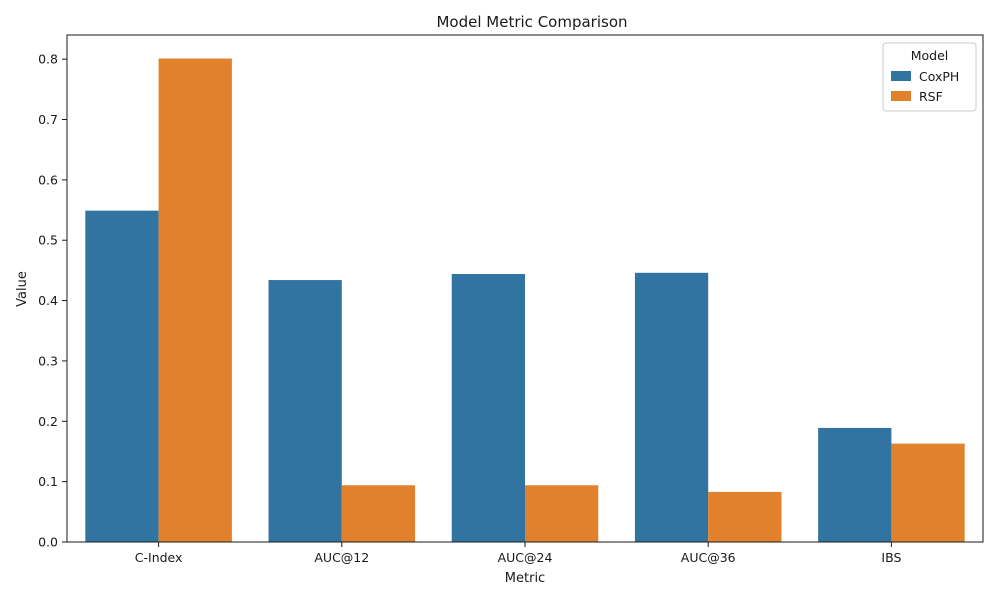 The height and width of the screenshot is (600, 1000). What do you see at coordinates (855, 484) in the screenshot?
I see `bar-coxph-ibs` at bounding box center [855, 484].